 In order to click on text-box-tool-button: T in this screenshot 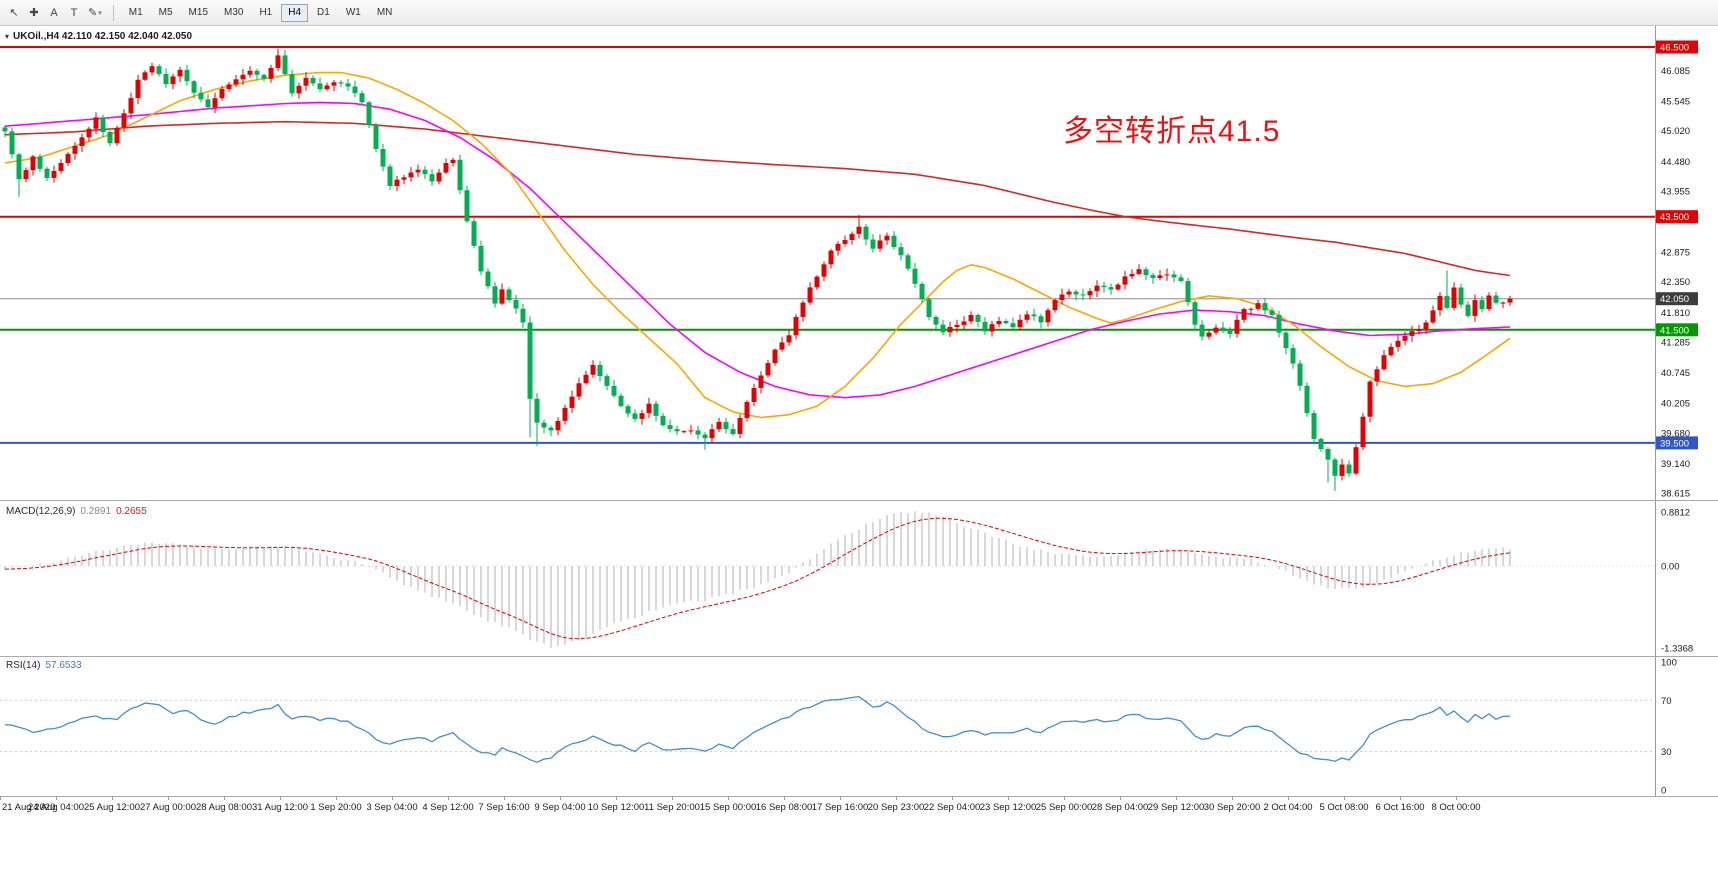, I will do `click(74, 13)`.